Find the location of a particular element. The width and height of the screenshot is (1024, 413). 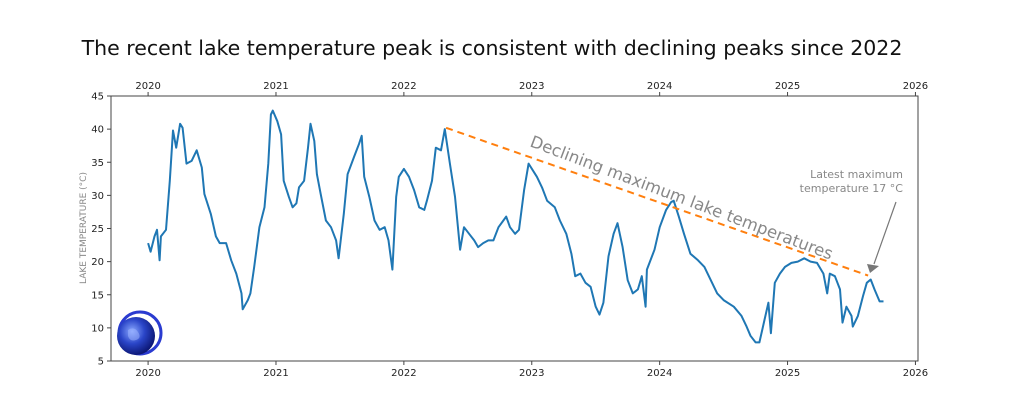

y-tick-label: 5 is located at coordinates (101, 362).